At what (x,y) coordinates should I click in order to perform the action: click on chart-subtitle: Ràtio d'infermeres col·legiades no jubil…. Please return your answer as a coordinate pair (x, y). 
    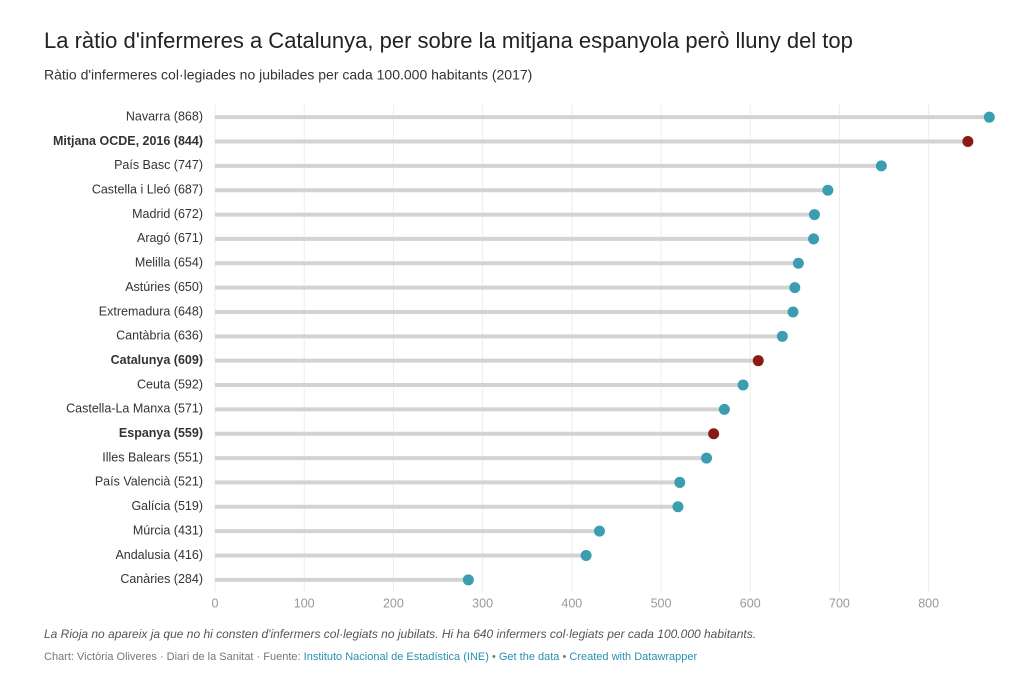
    Looking at the image, I should click on (288, 75).